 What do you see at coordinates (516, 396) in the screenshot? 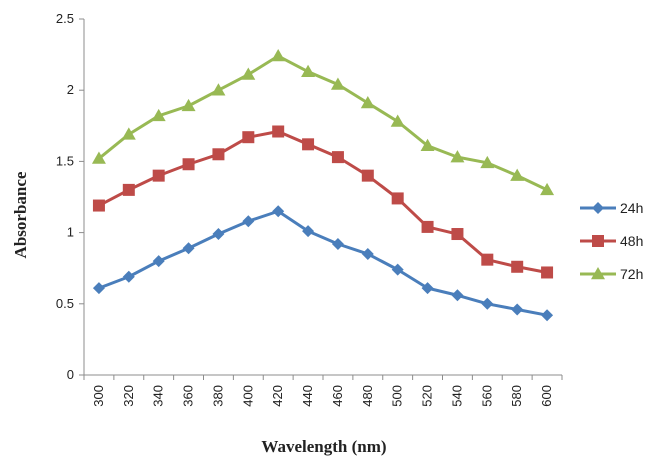
I see `x-tick-label: 580` at bounding box center [516, 396].